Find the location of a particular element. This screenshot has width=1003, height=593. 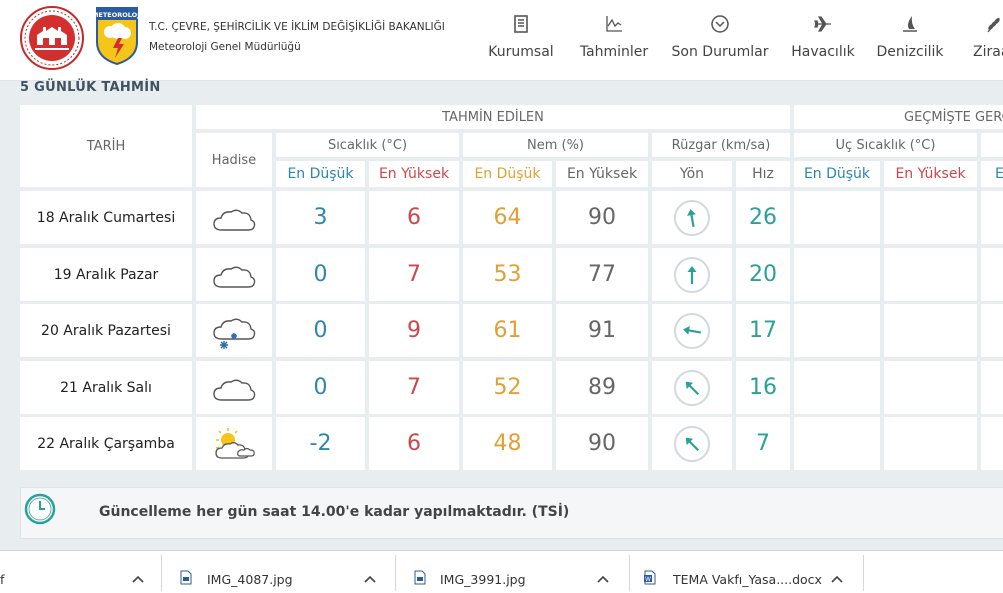

nav-label-kurumsal: Kurumsal is located at coordinates (521, 52).